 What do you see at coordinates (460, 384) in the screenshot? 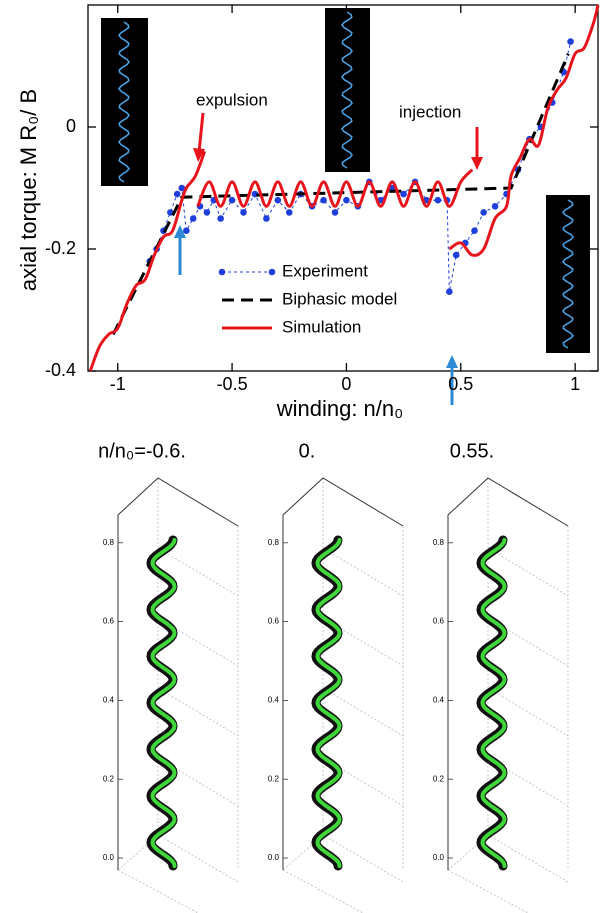
I see `x-tick-label: 0.5` at bounding box center [460, 384].